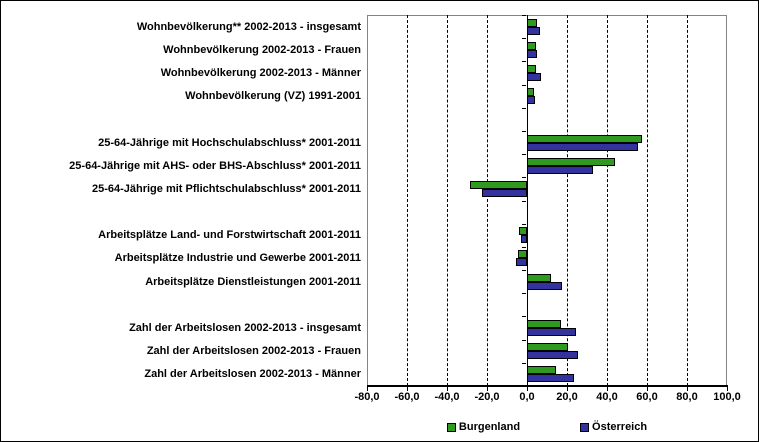 The width and height of the screenshot is (759, 442). Describe the element at coordinates (447, 397) in the screenshot. I see `value-axis-label: -40,0` at that location.